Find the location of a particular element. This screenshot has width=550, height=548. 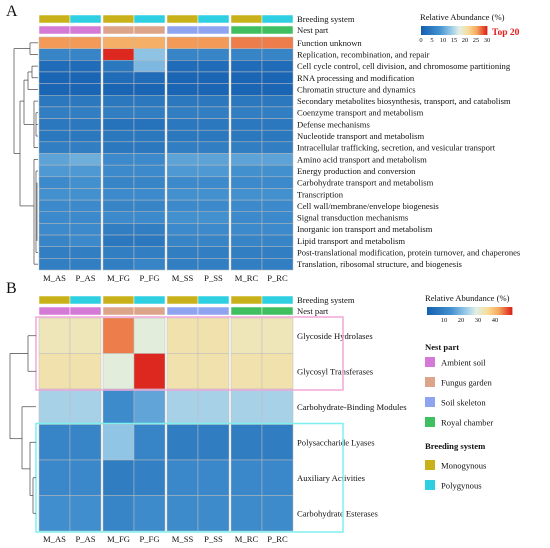

colorbar-tick: 40 is located at coordinates (495, 320).